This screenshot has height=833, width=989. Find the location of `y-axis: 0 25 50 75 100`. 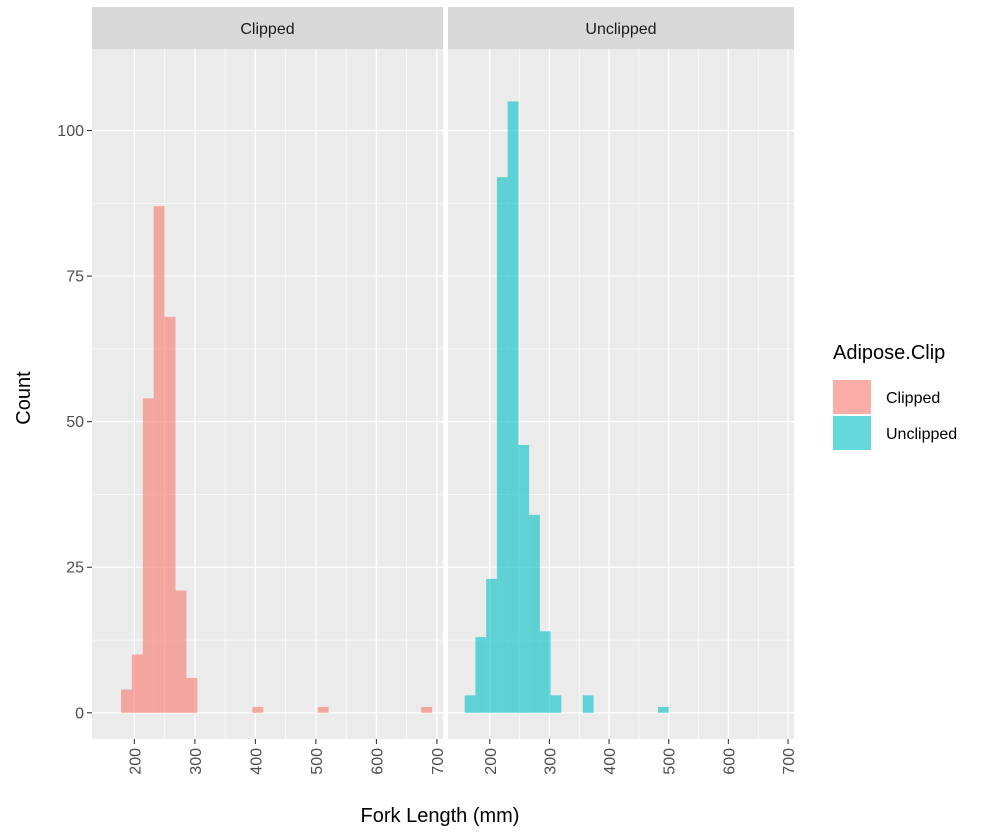

y-axis: 0 25 50 75 100 is located at coordinates (74, 422).